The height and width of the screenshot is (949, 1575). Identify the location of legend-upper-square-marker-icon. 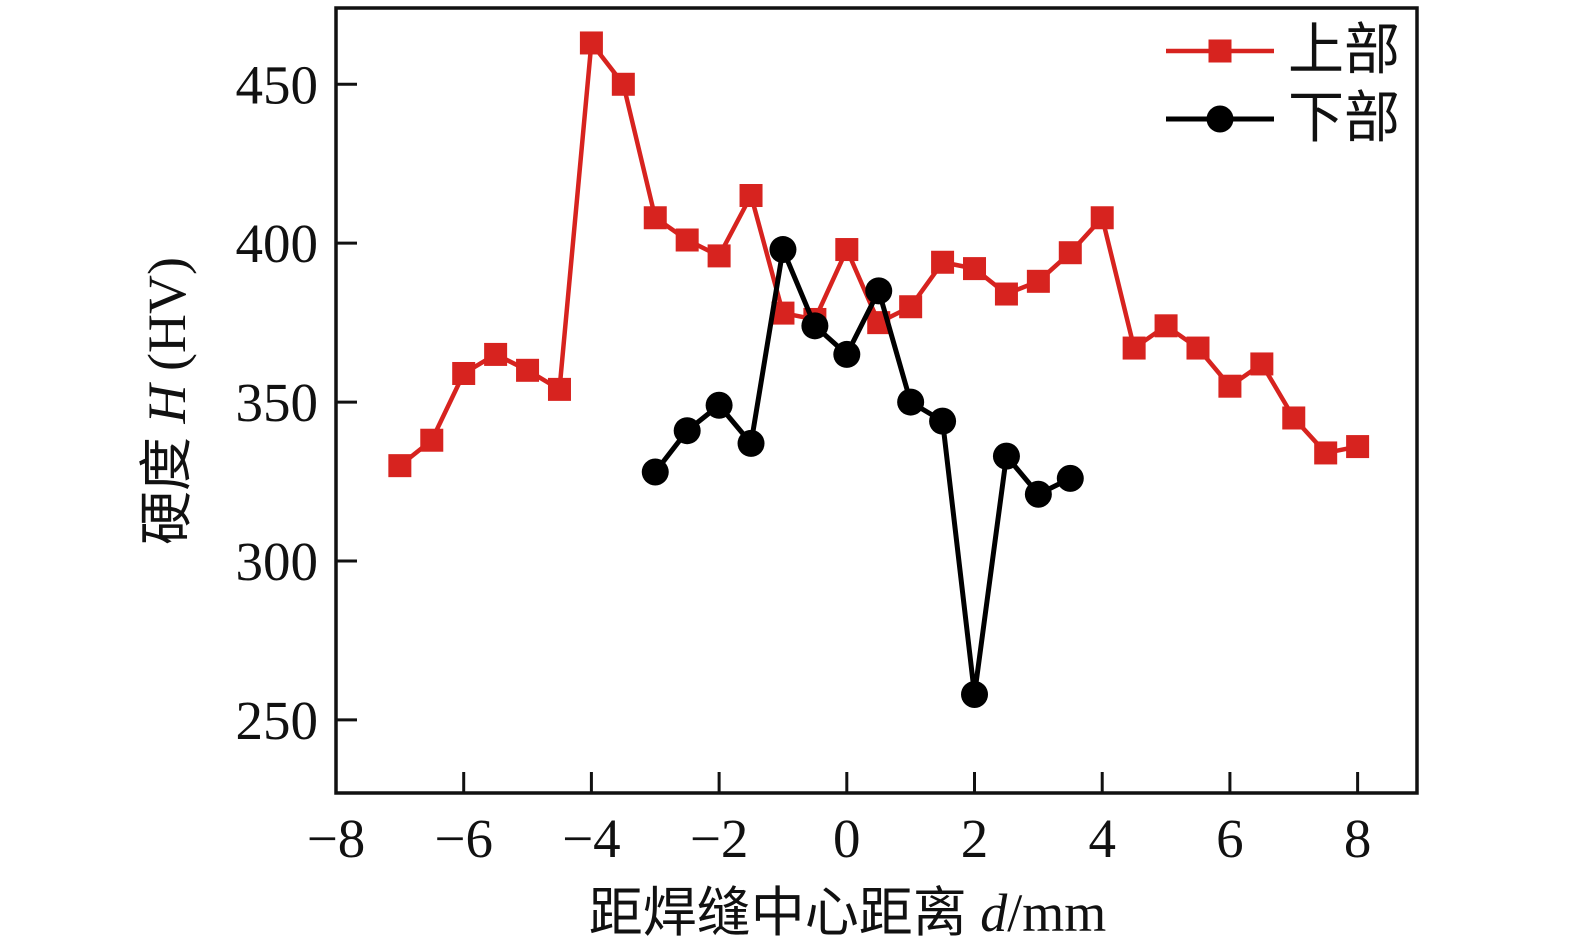
(1220, 51).